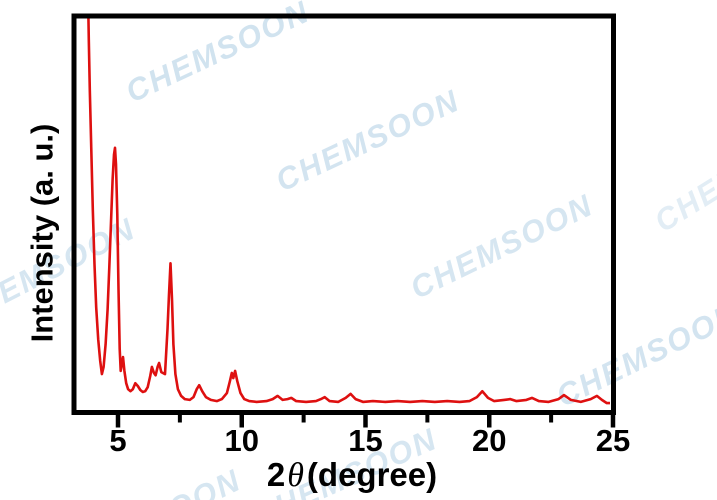 This screenshot has height=500, width=717. What do you see at coordinates (241, 440) in the screenshot?
I see `x-tick-label-10: 10` at bounding box center [241, 440].